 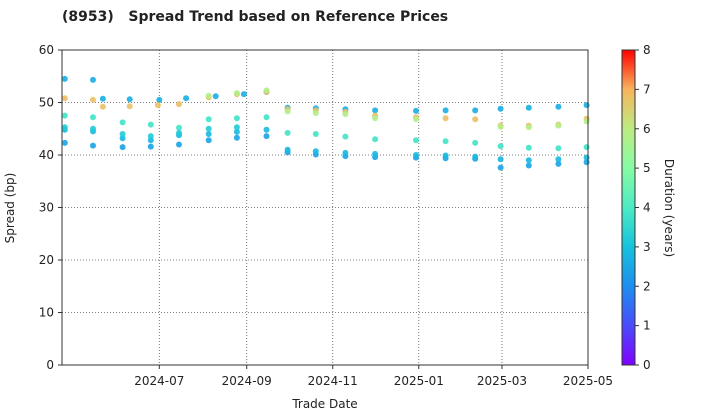 What do you see at coordinates (50, 365) in the screenshot?
I see `y-tick-label: 0` at bounding box center [50, 365].